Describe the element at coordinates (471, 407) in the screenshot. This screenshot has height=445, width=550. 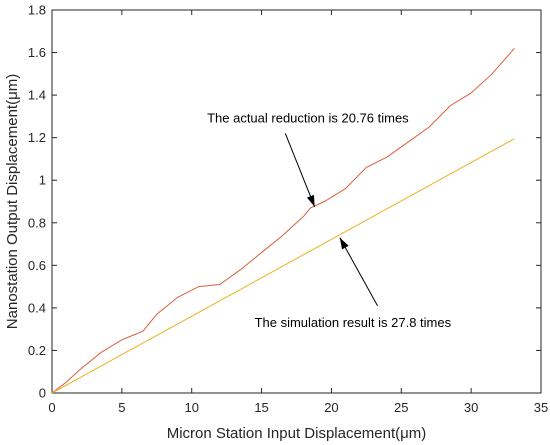
I see `x-tick-label: 30` at that location.